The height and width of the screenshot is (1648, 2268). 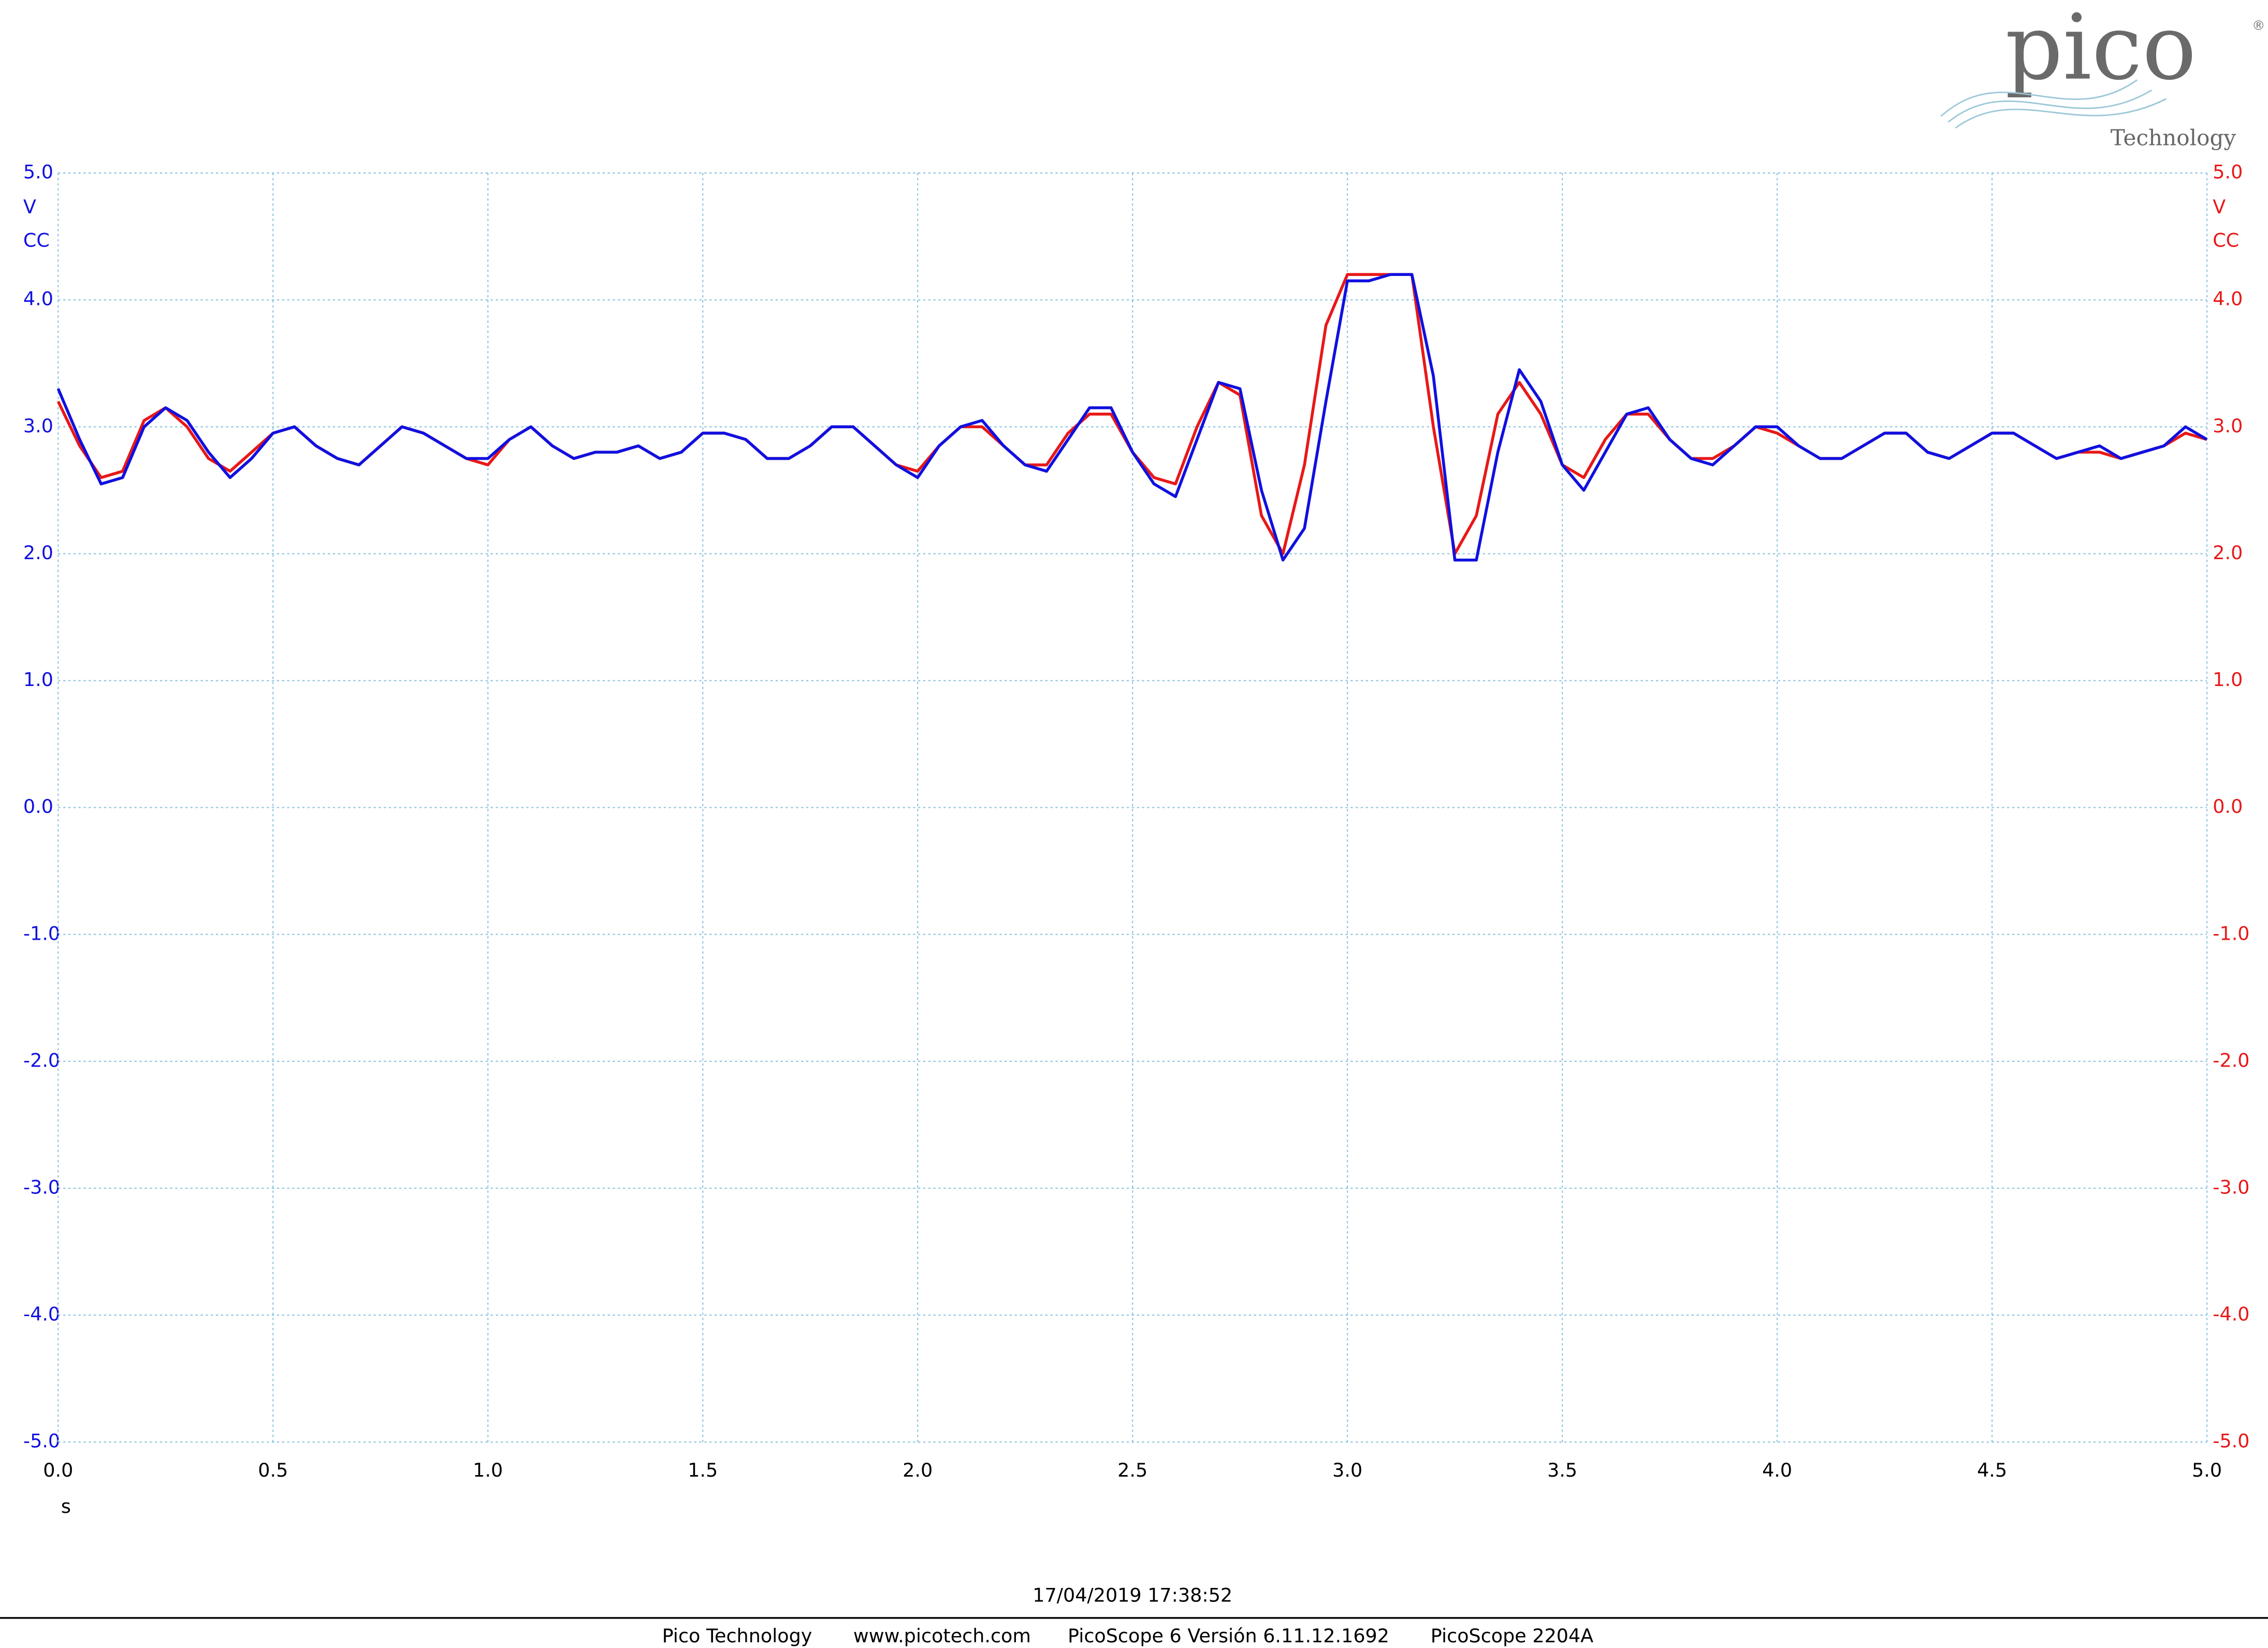 I want to click on y2-tick-label: -5.0, so click(x=2231, y=1441).